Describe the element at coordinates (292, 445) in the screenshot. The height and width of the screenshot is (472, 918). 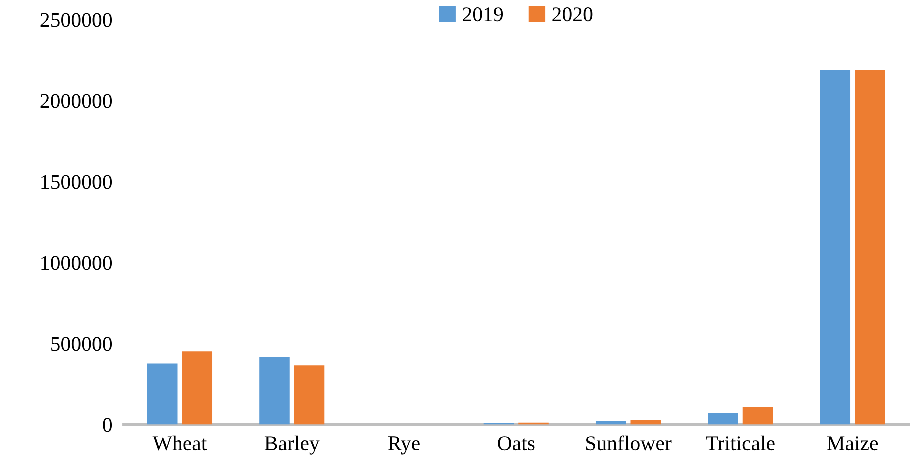
I see `x-tick-label: Barley` at that location.